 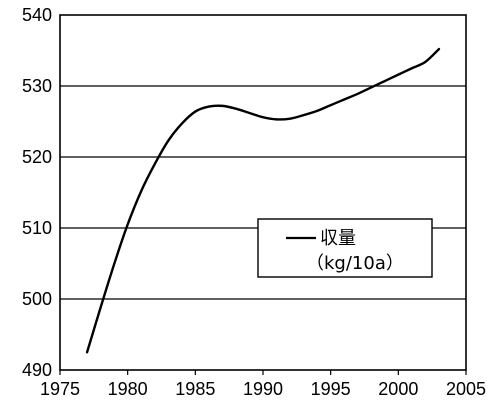 What do you see at coordinates (128, 389) in the screenshot?
I see `x-tick-label-1980: 1980` at bounding box center [128, 389].